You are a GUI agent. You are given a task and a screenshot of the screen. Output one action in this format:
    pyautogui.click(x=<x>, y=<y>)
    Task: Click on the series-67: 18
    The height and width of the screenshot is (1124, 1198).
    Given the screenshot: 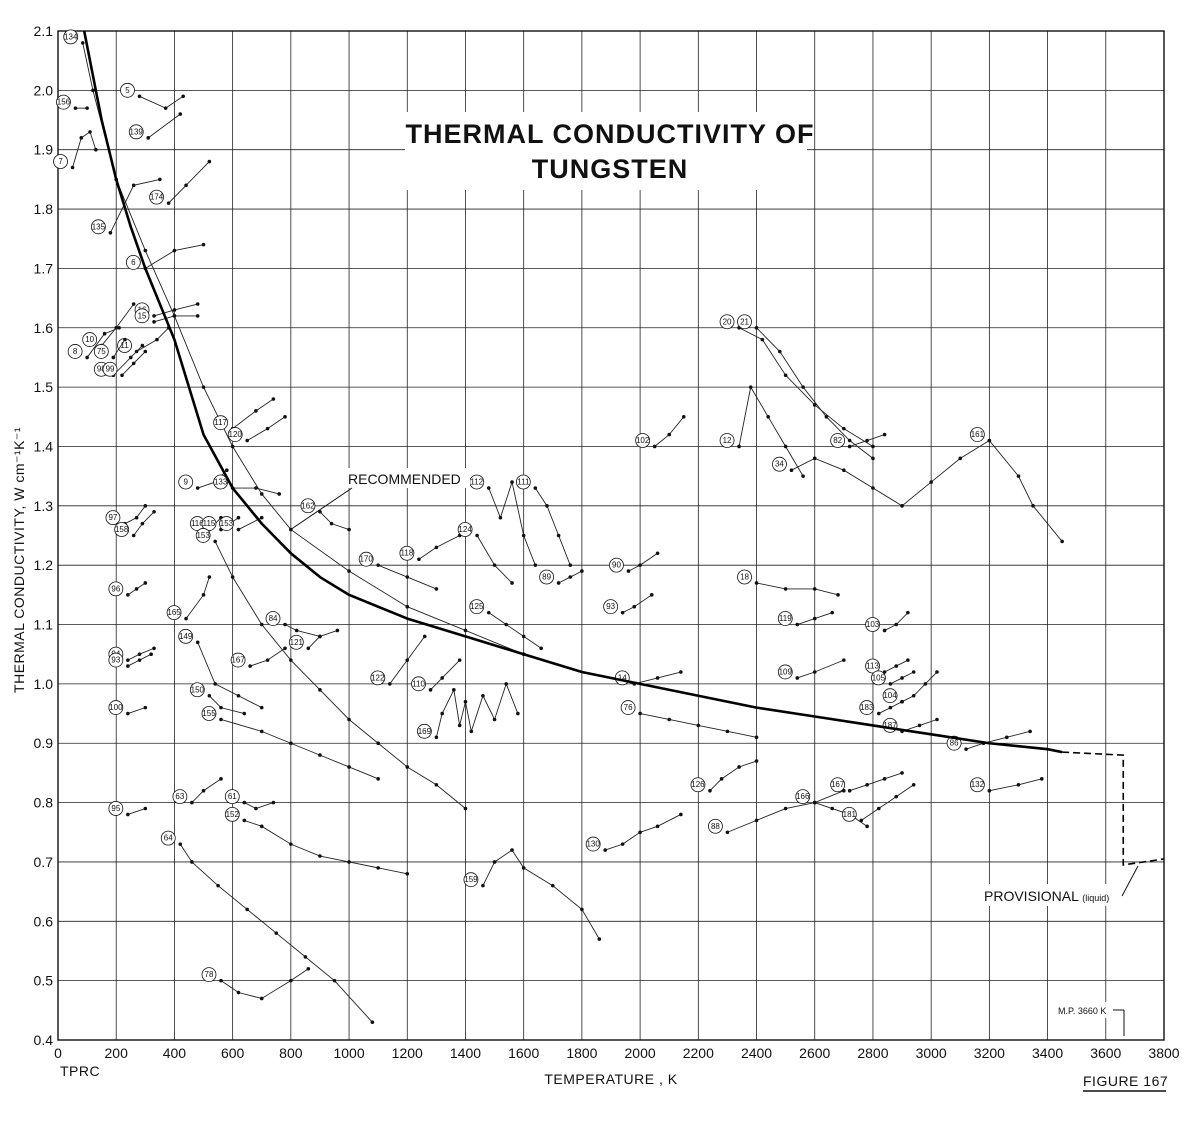 What is the action you would take?
    pyautogui.click(x=788, y=583)
    